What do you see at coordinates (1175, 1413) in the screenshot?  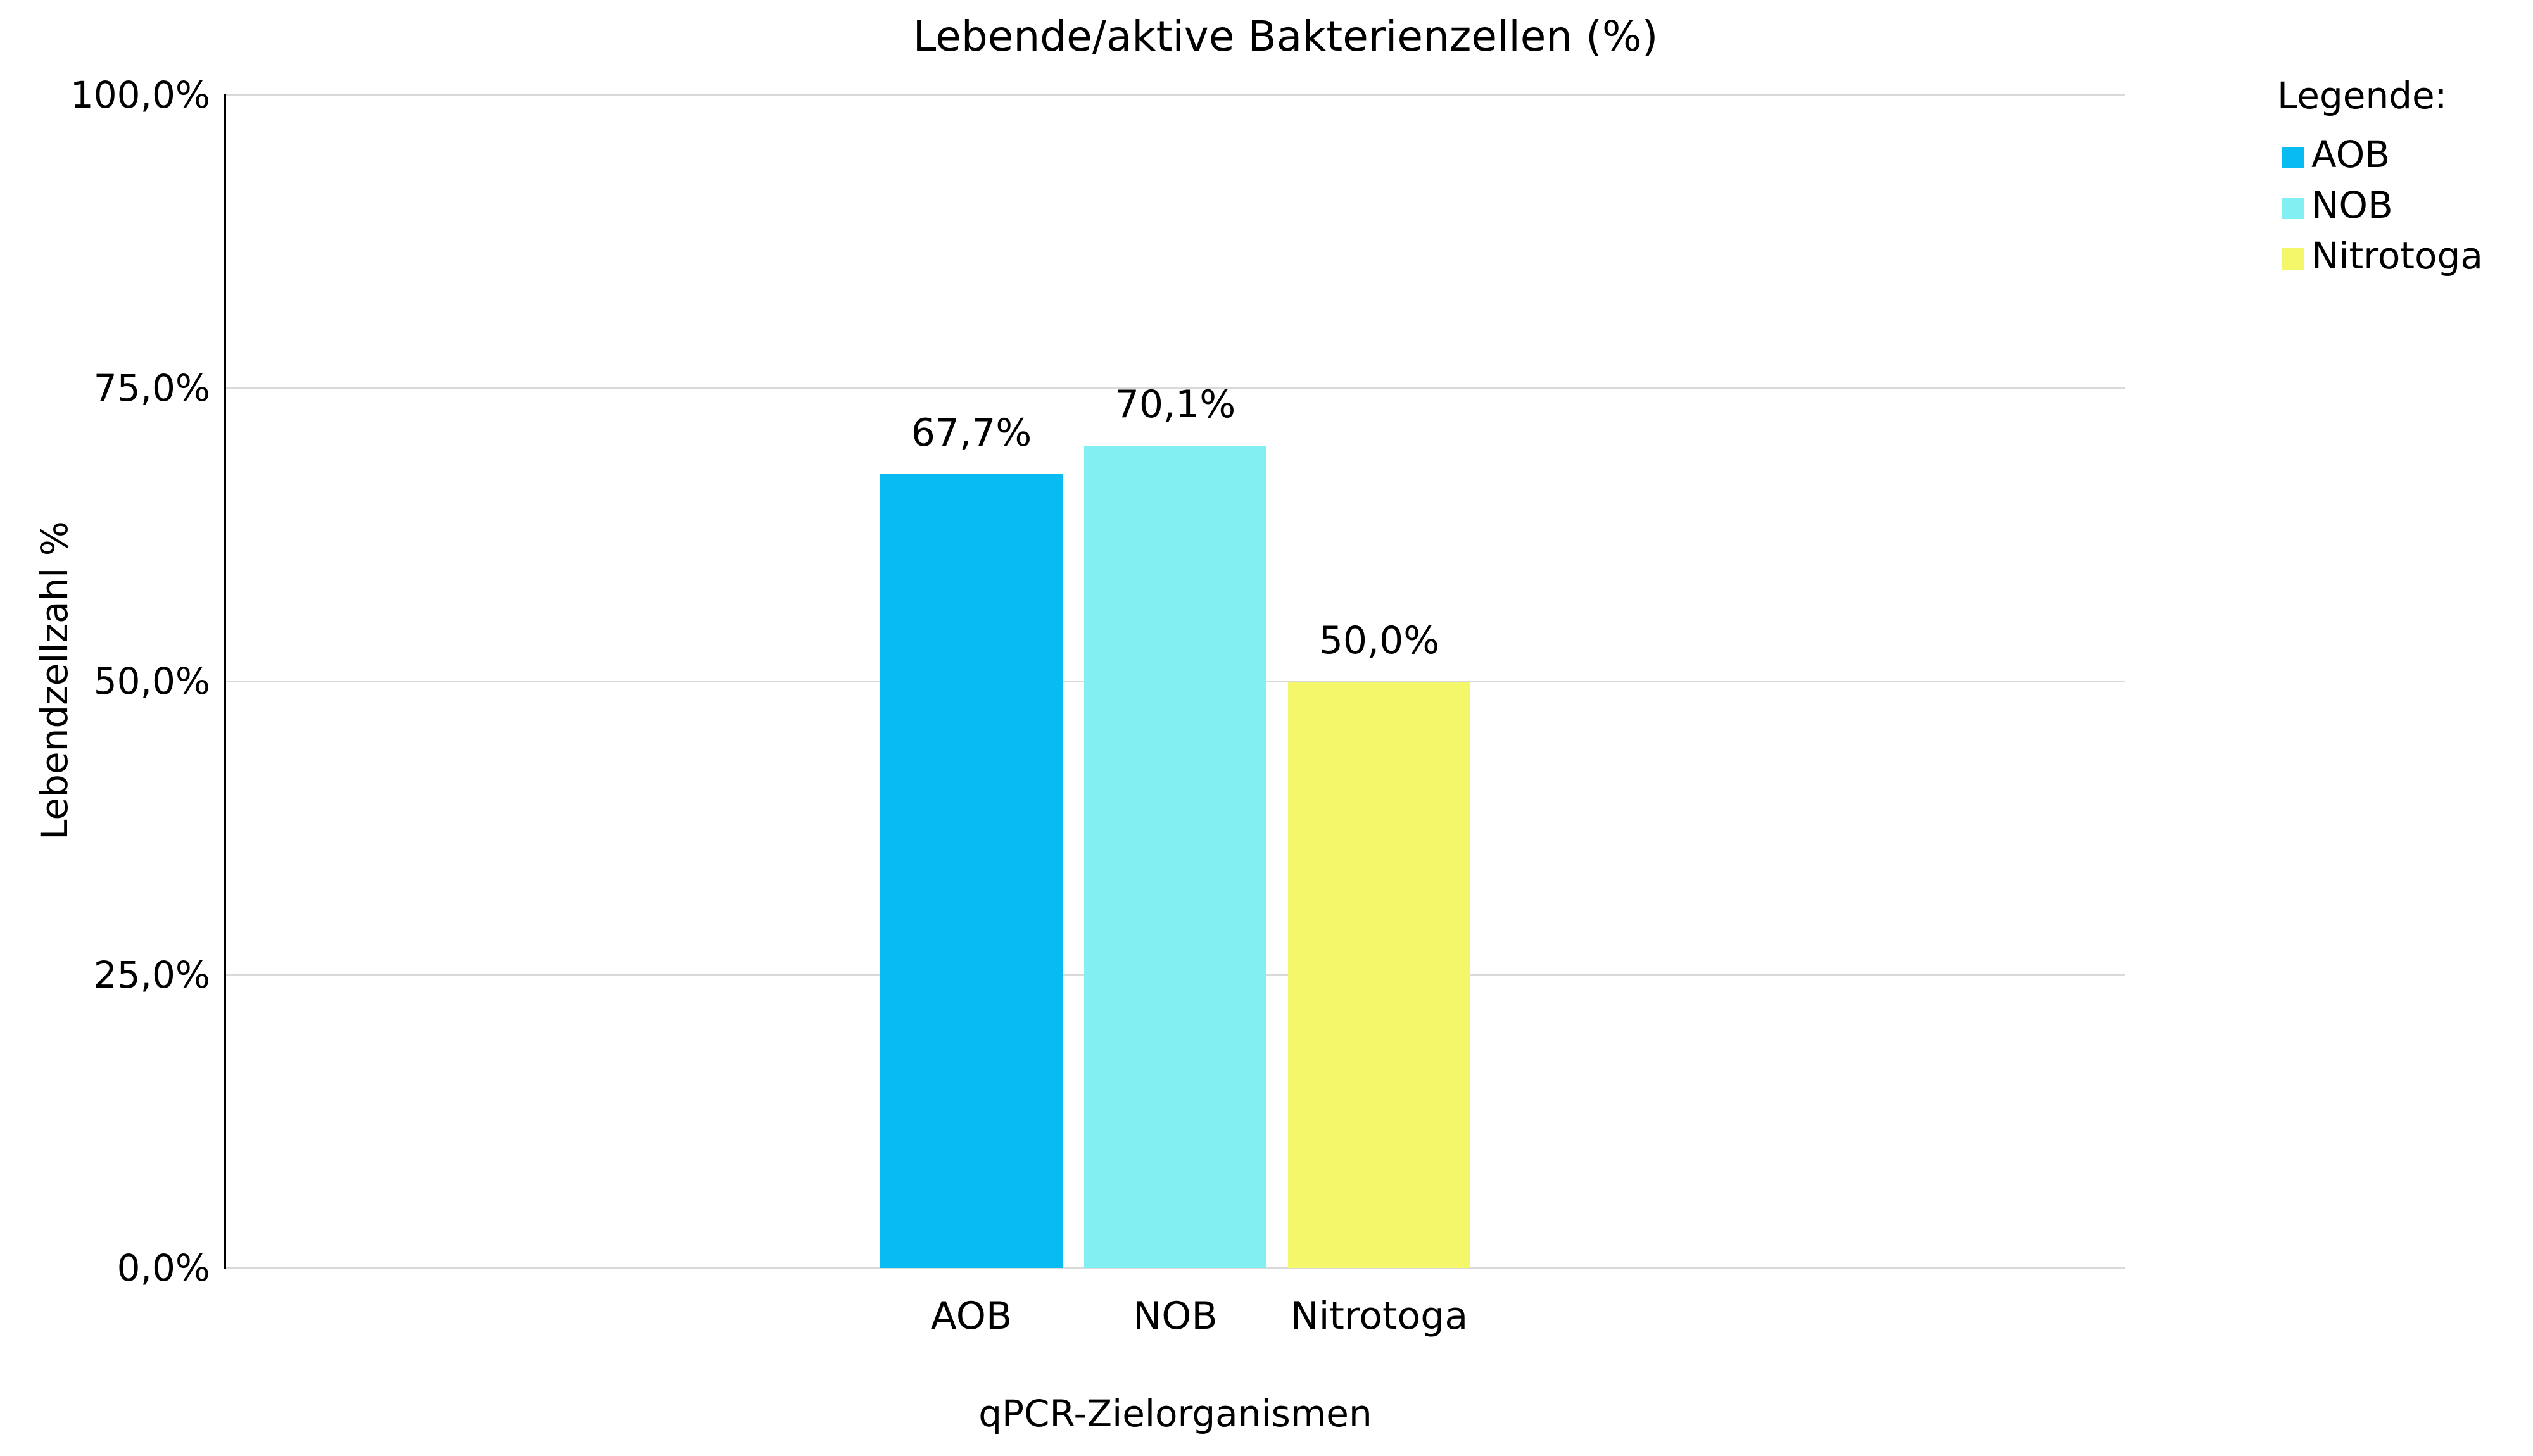 I see `x-axis-title: qPCR-Zielorganismen` at bounding box center [1175, 1413].